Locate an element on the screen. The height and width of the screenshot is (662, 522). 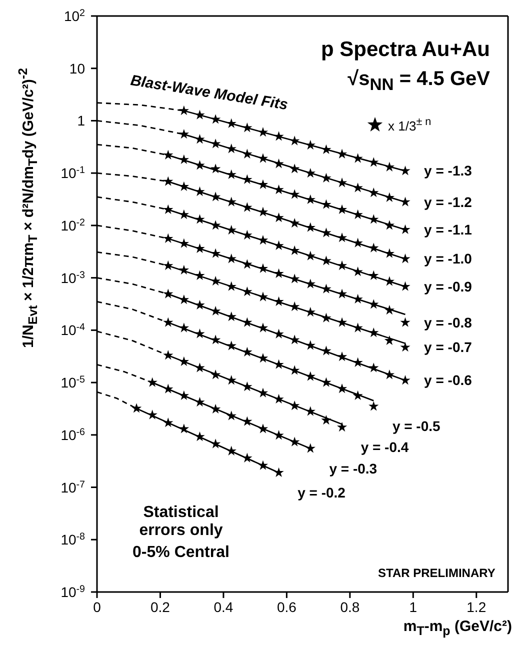
series-label: y = -1.3 is located at coordinates (448, 170).